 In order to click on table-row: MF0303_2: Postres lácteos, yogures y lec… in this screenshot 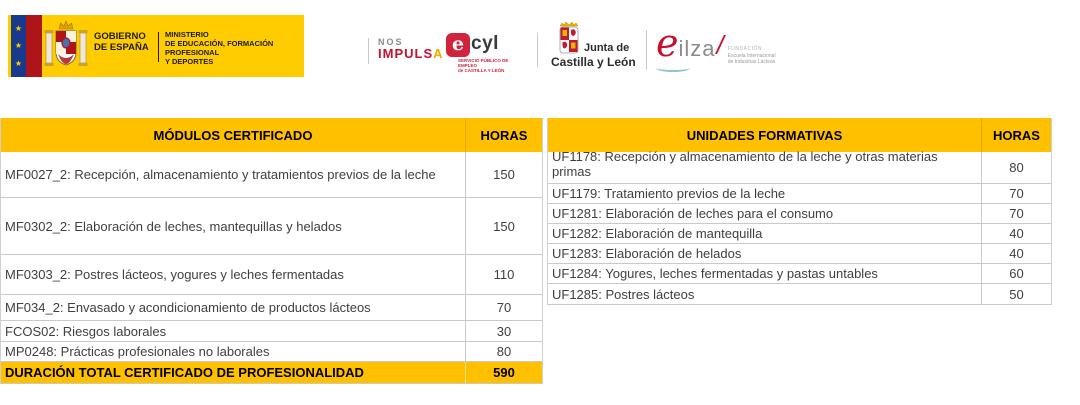, I will do `click(271, 275)`.